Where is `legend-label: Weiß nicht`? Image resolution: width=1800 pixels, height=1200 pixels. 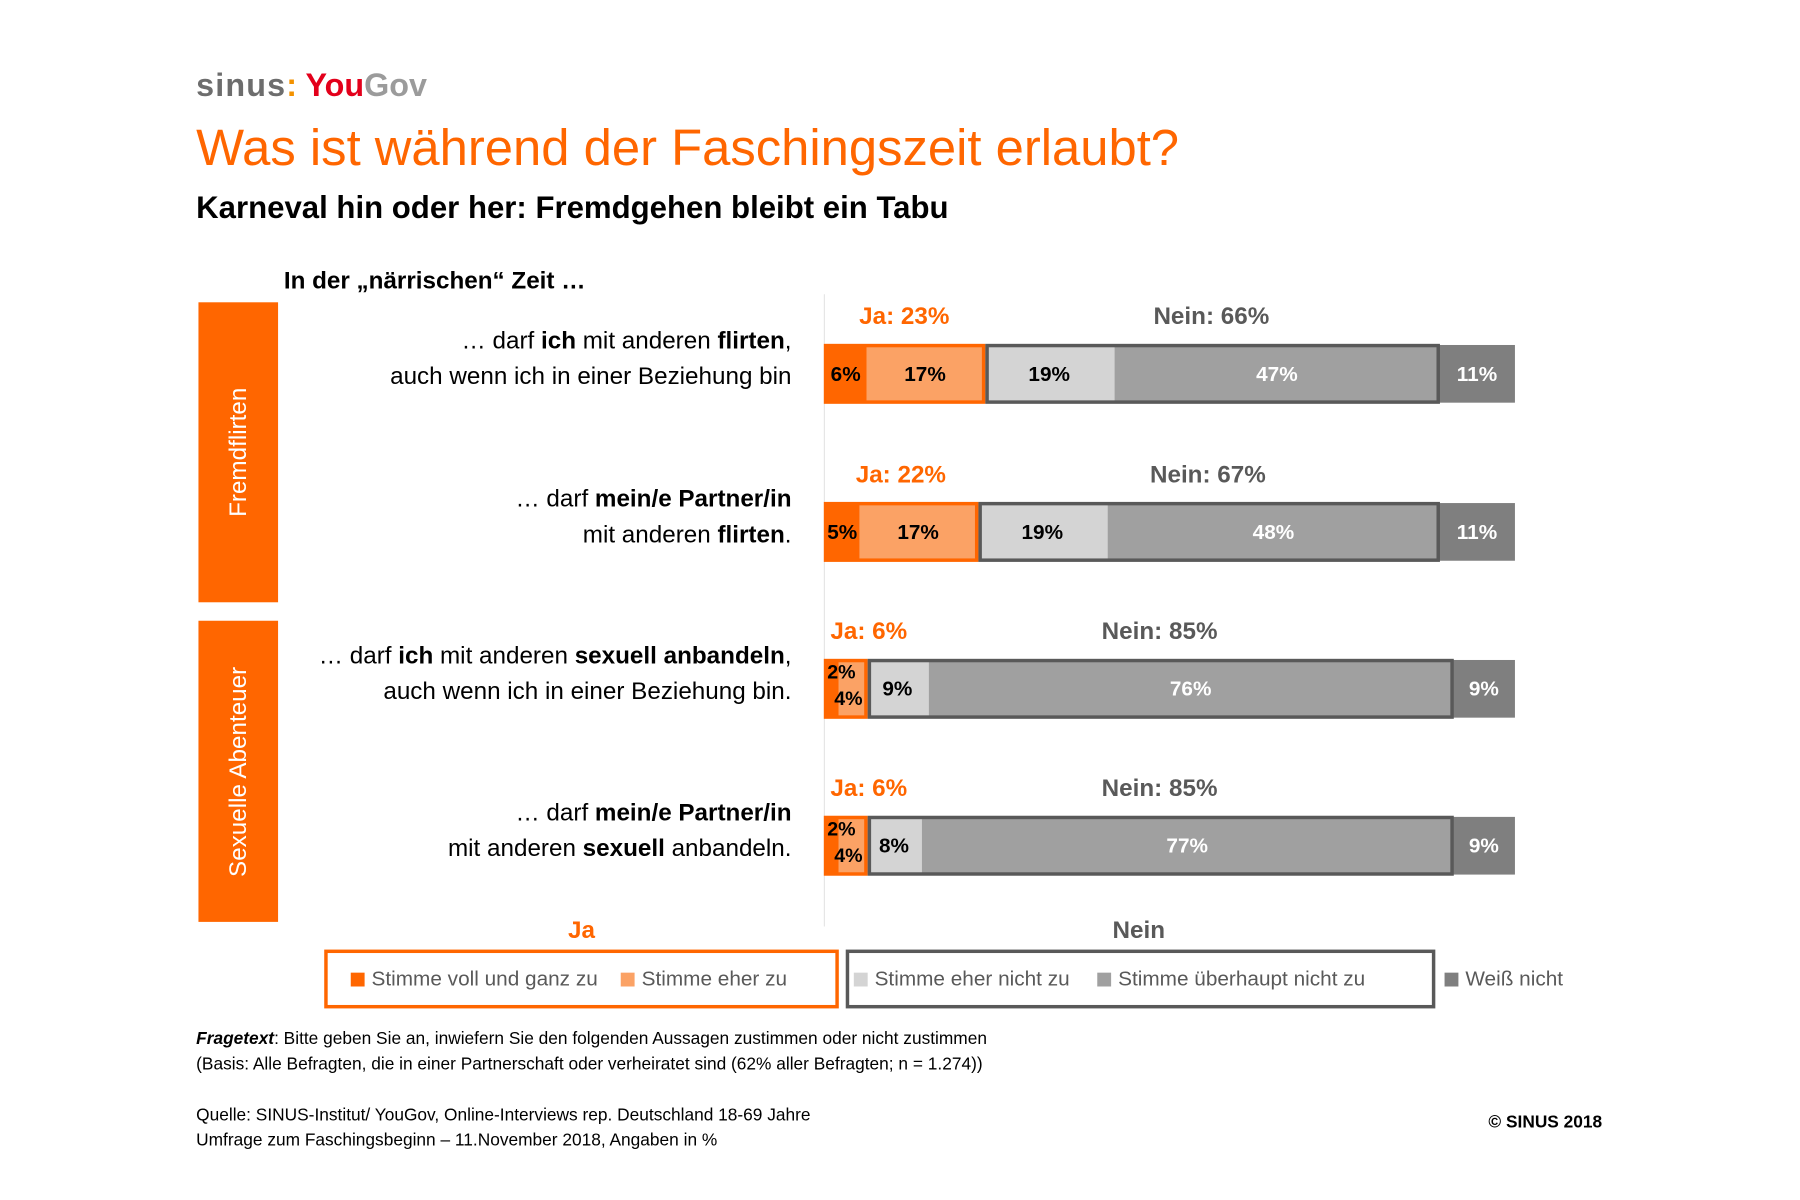
legend-label: Weiß nicht is located at coordinates (1514, 978).